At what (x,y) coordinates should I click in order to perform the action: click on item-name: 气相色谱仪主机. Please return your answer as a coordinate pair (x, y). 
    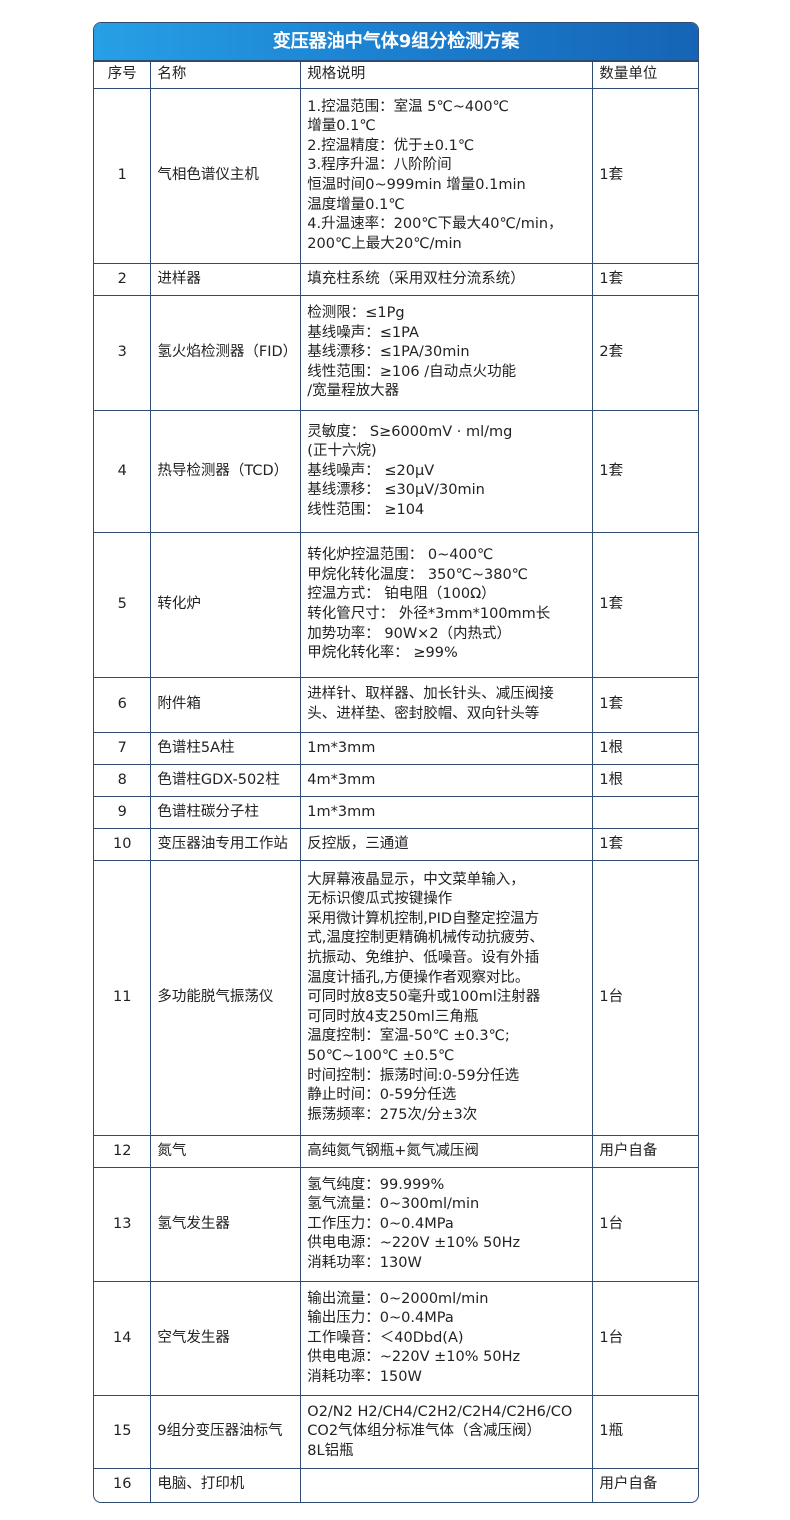
    Looking at the image, I should click on (226, 176).